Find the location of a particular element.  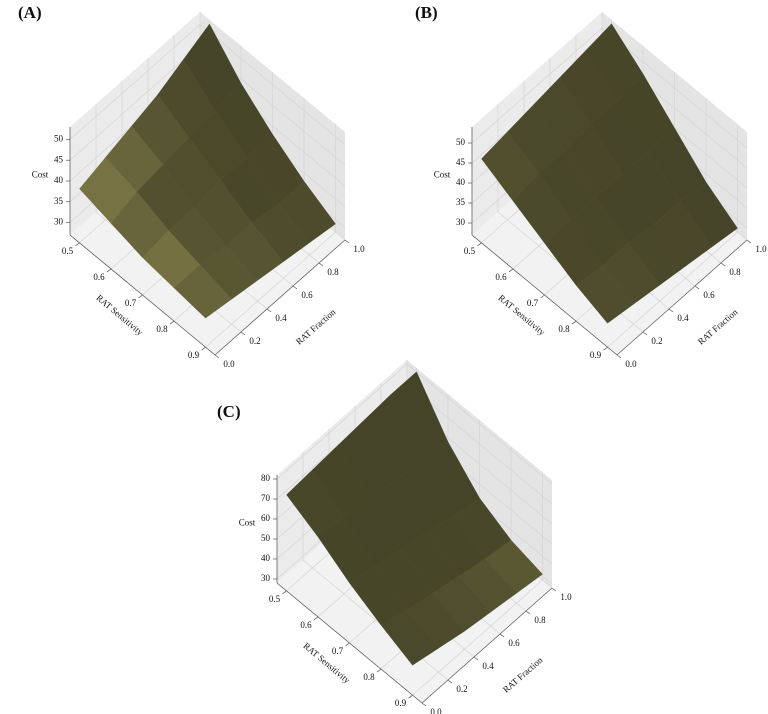

panel-label: (C) is located at coordinates (229, 411).